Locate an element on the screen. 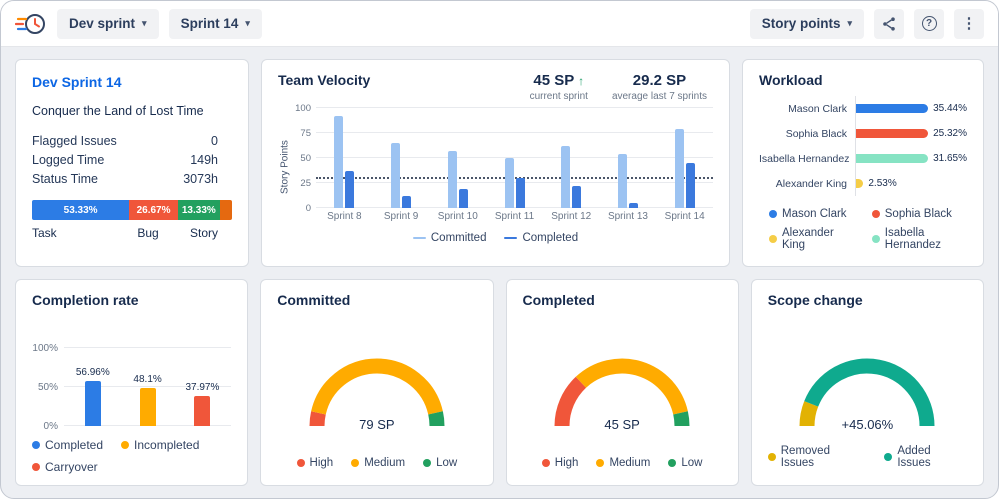  completion-gridline is located at coordinates (148, 347).